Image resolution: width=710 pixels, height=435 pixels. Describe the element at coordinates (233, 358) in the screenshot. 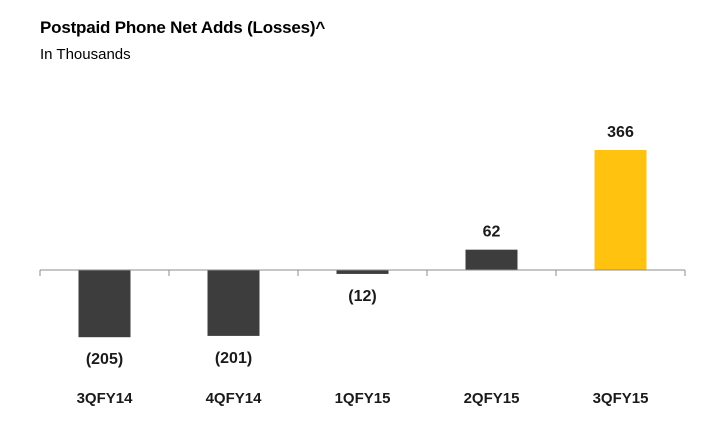

I see `data-label: (201)` at that location.